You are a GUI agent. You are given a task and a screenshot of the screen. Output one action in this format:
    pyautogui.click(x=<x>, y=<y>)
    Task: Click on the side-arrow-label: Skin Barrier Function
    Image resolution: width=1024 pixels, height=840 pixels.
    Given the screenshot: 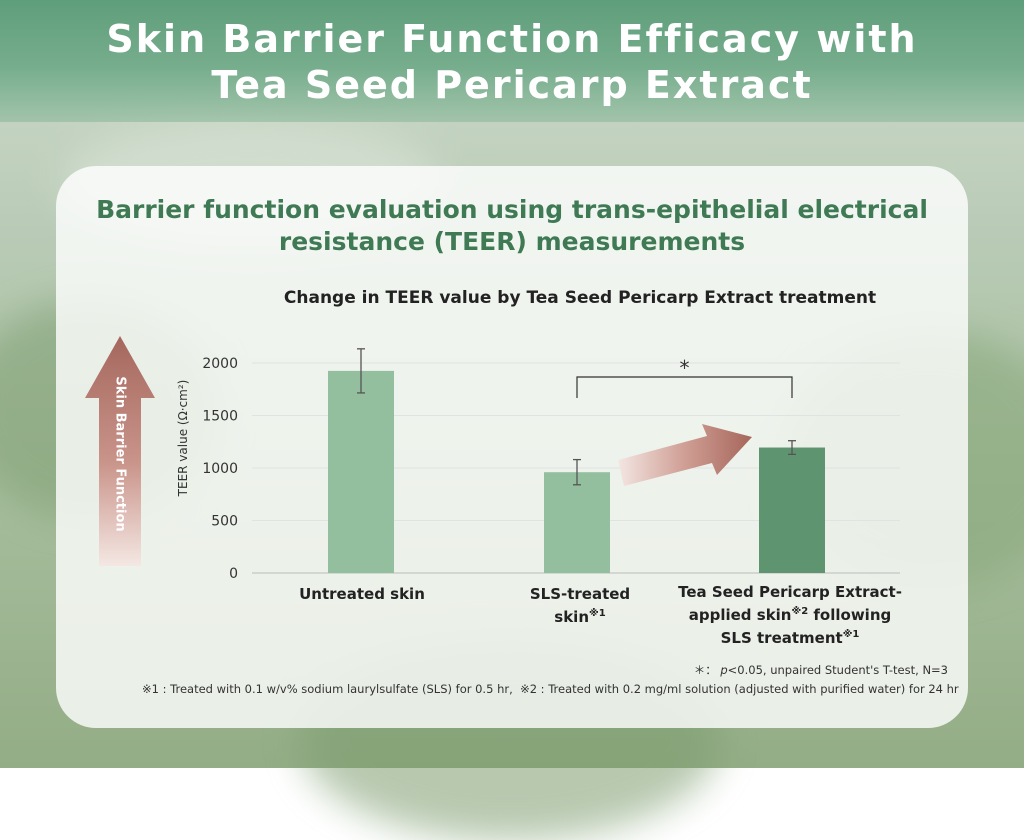 What is the action you would take?
    pyautogui.click(x=120, y=453)
    